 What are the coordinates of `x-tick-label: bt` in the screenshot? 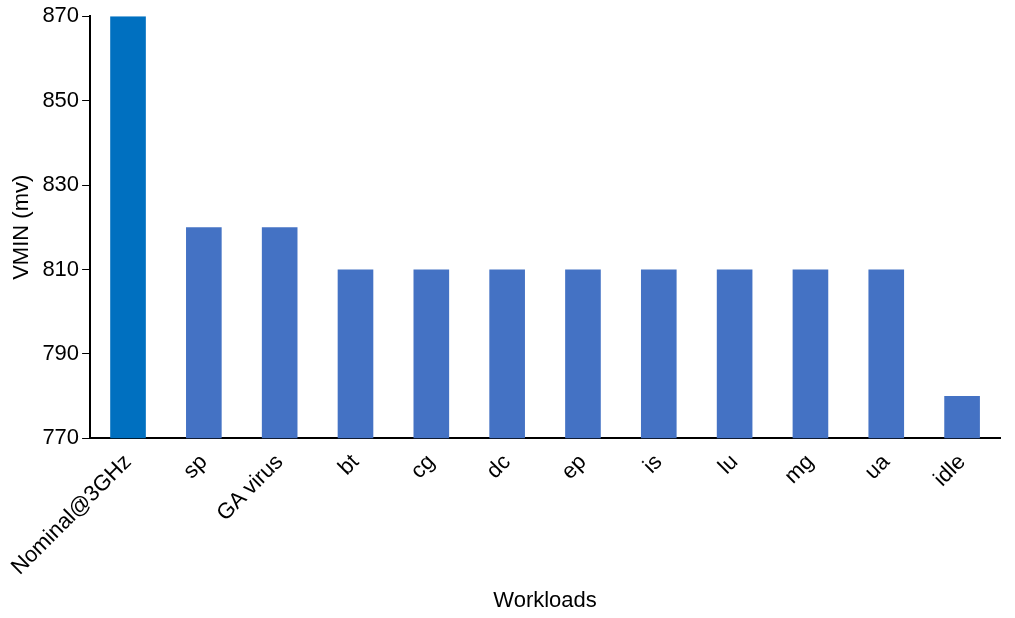 It's located at (348, 464).